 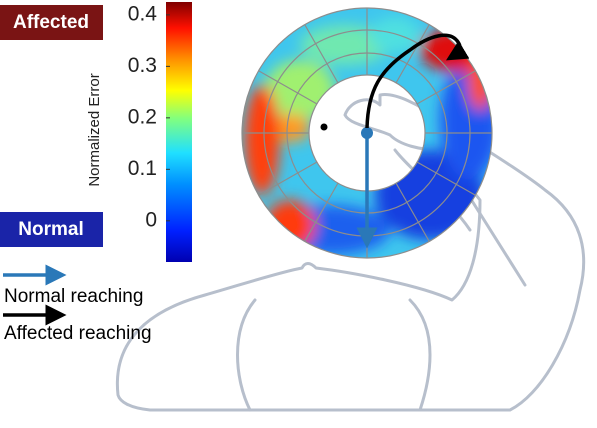 What do you see at coordinates (142, 168) in the screenshot?
I see `colorbar-tick-label: 0.1` at bounding box center [142, 168].